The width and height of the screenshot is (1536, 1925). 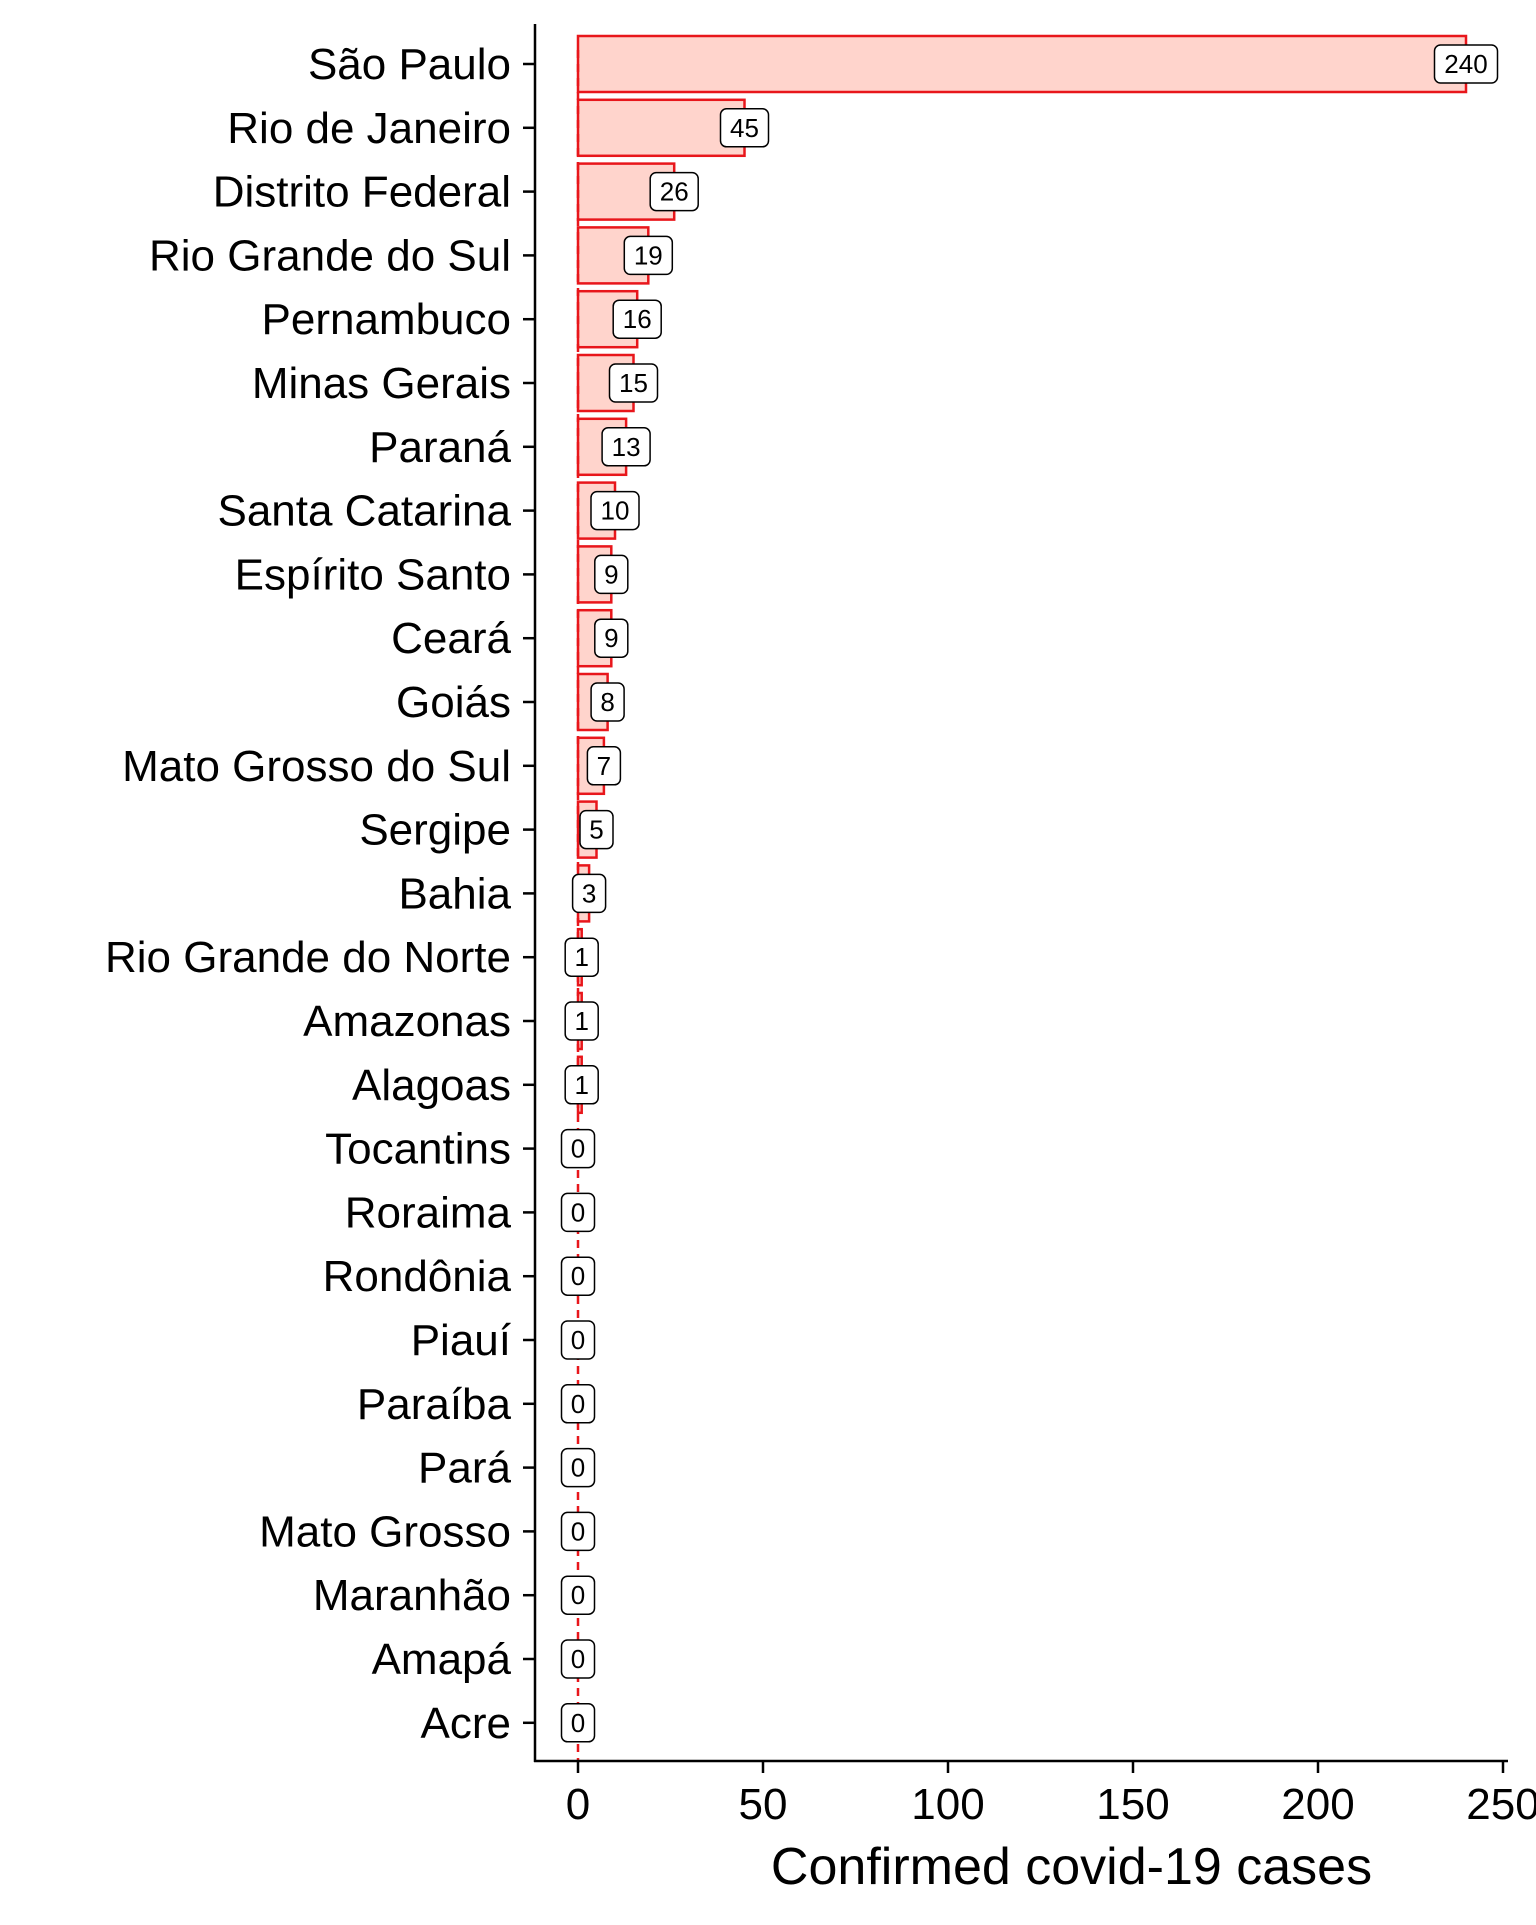 I want to click on data-label-sao-paulo: 240, so click(x=1466, y=64).